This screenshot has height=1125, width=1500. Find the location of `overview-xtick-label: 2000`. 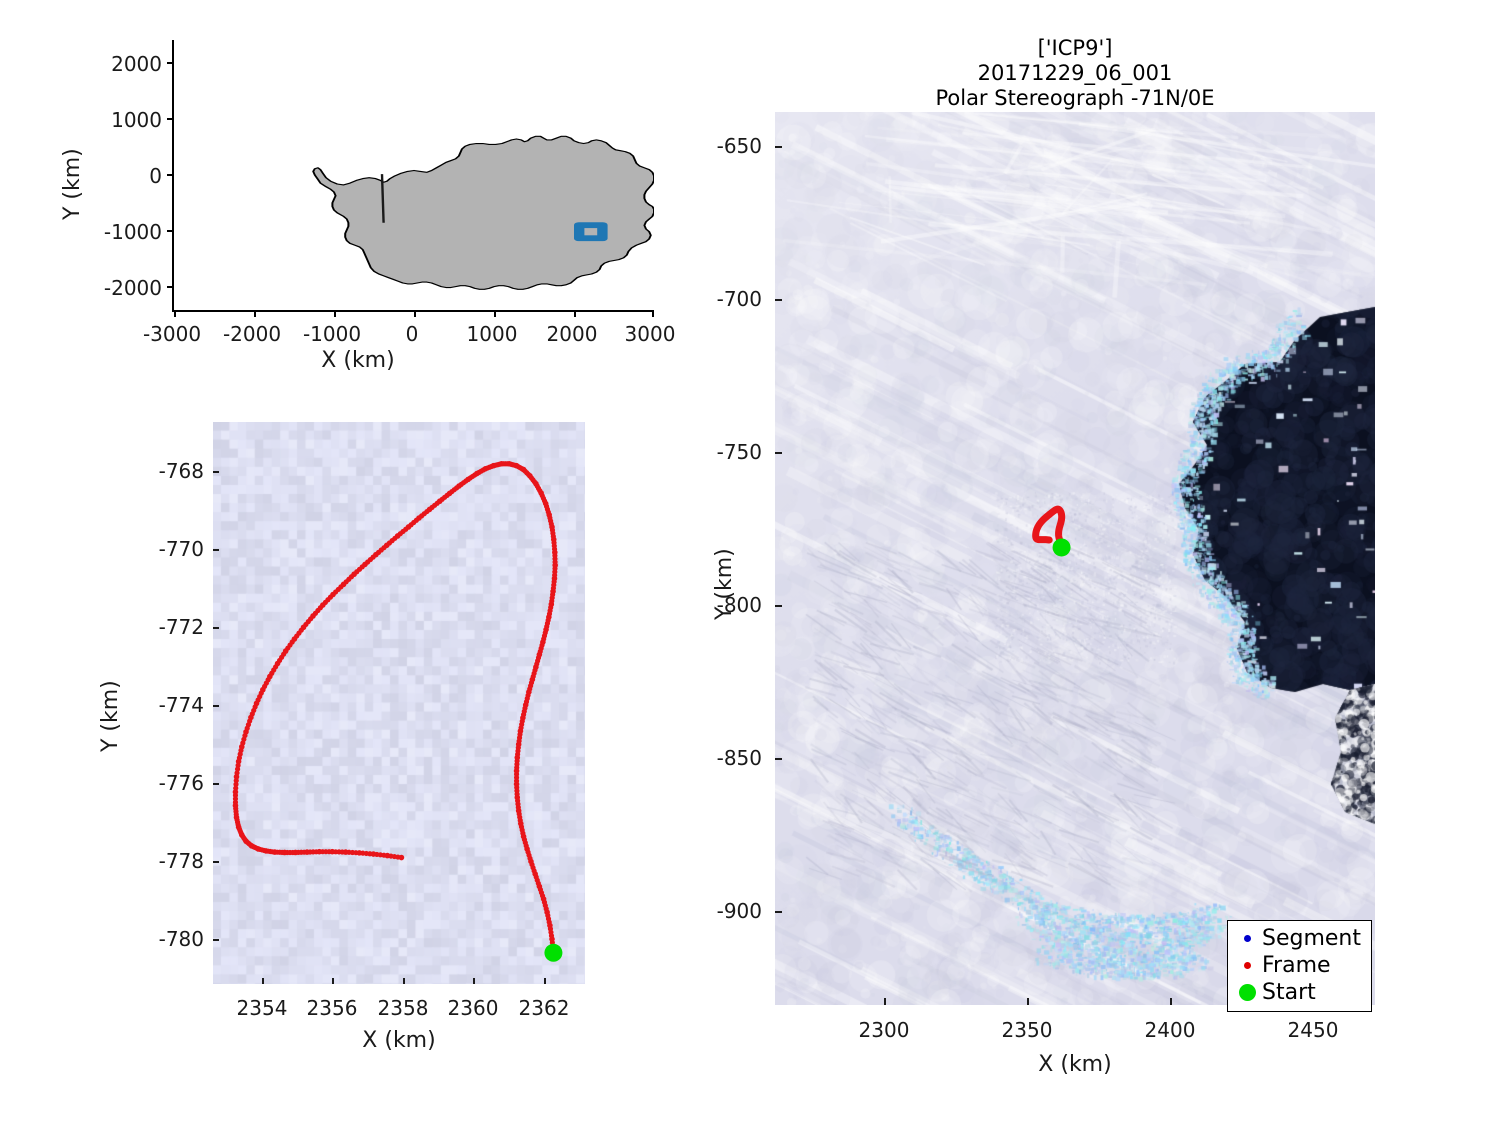

overview-xtick-label: 2000 is located at coordinates (572, 334).